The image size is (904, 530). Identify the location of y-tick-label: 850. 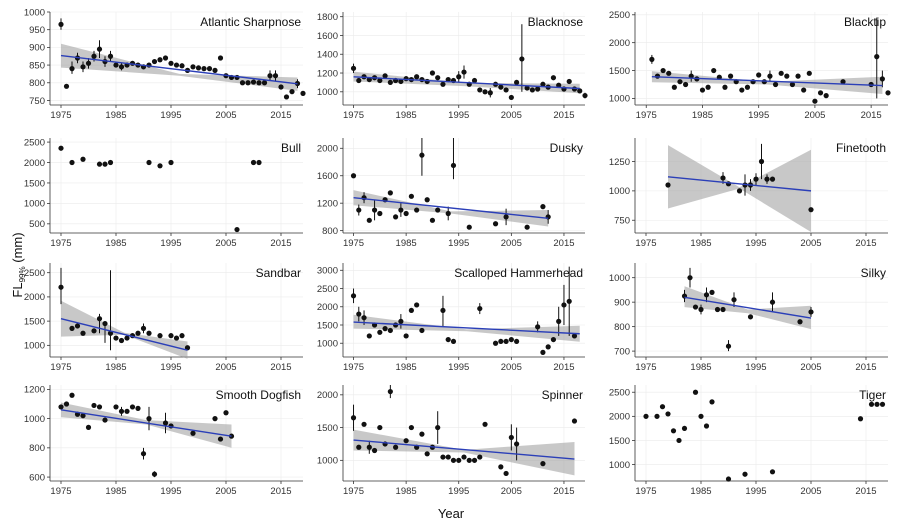
(37, 65).